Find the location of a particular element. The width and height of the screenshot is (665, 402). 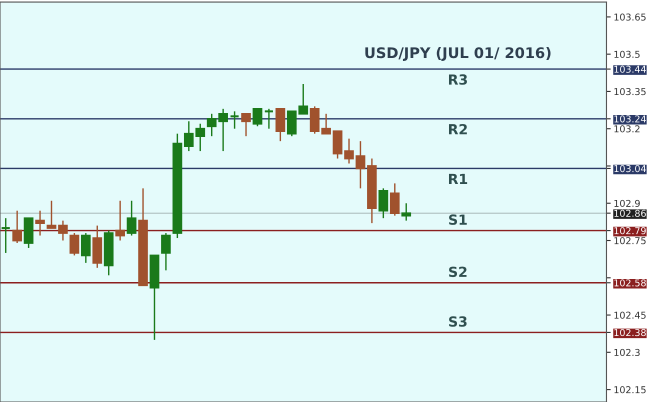

y-tick-label: 102.15 is located at coordinates (630, 390).